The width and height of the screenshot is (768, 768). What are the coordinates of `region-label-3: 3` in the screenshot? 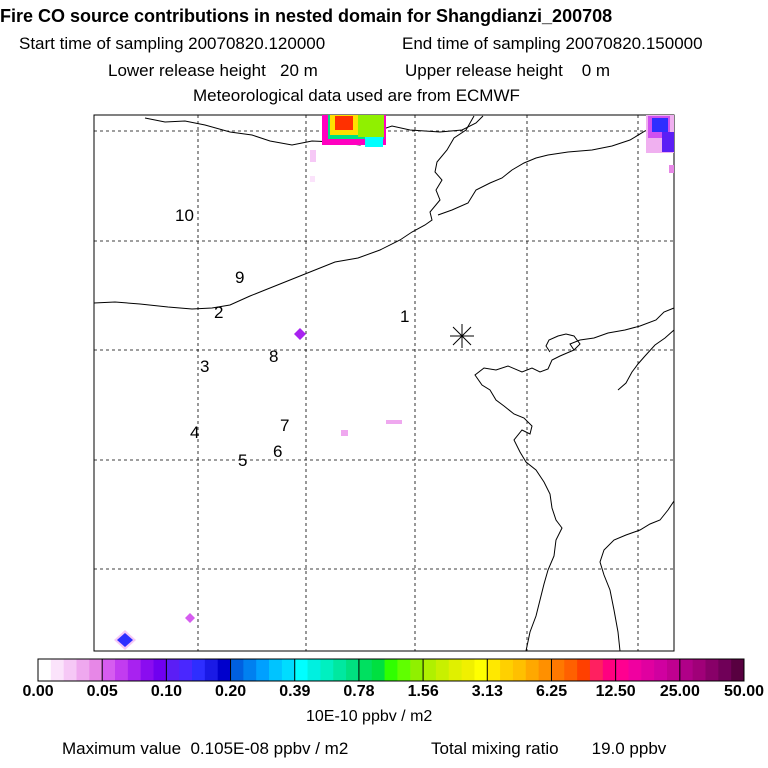 It's located at (204, 366).